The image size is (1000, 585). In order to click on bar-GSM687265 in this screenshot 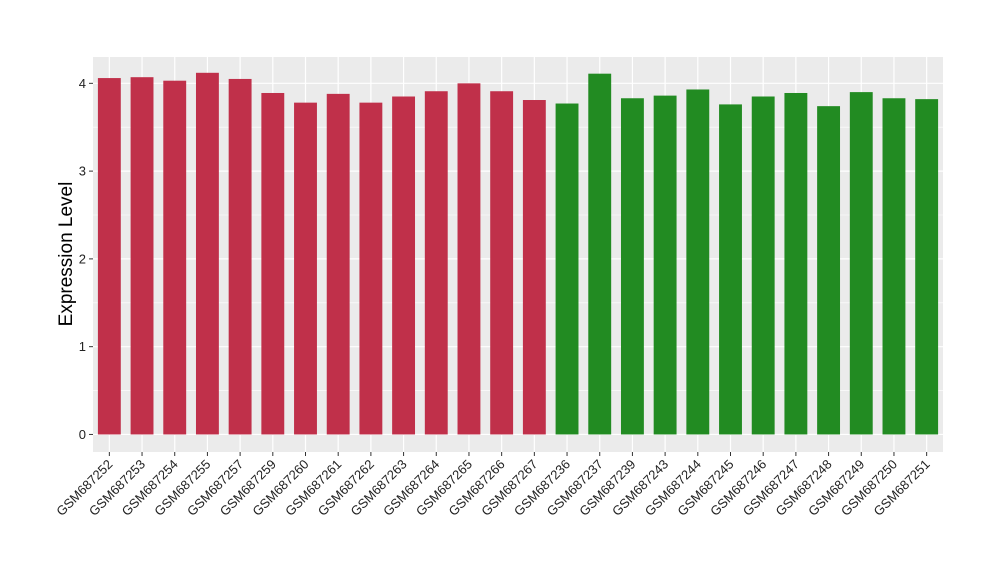, I will do `click(469, 259)`.